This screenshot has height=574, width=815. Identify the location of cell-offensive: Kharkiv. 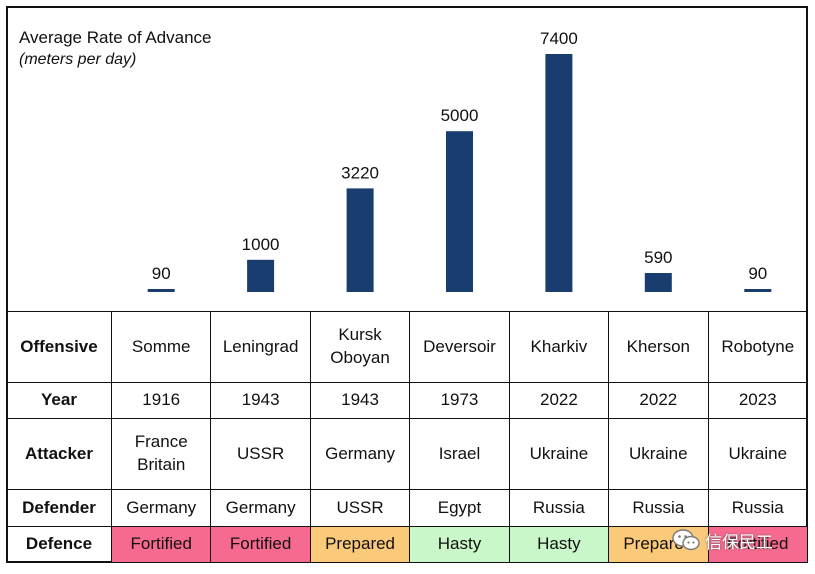
(559, 347).